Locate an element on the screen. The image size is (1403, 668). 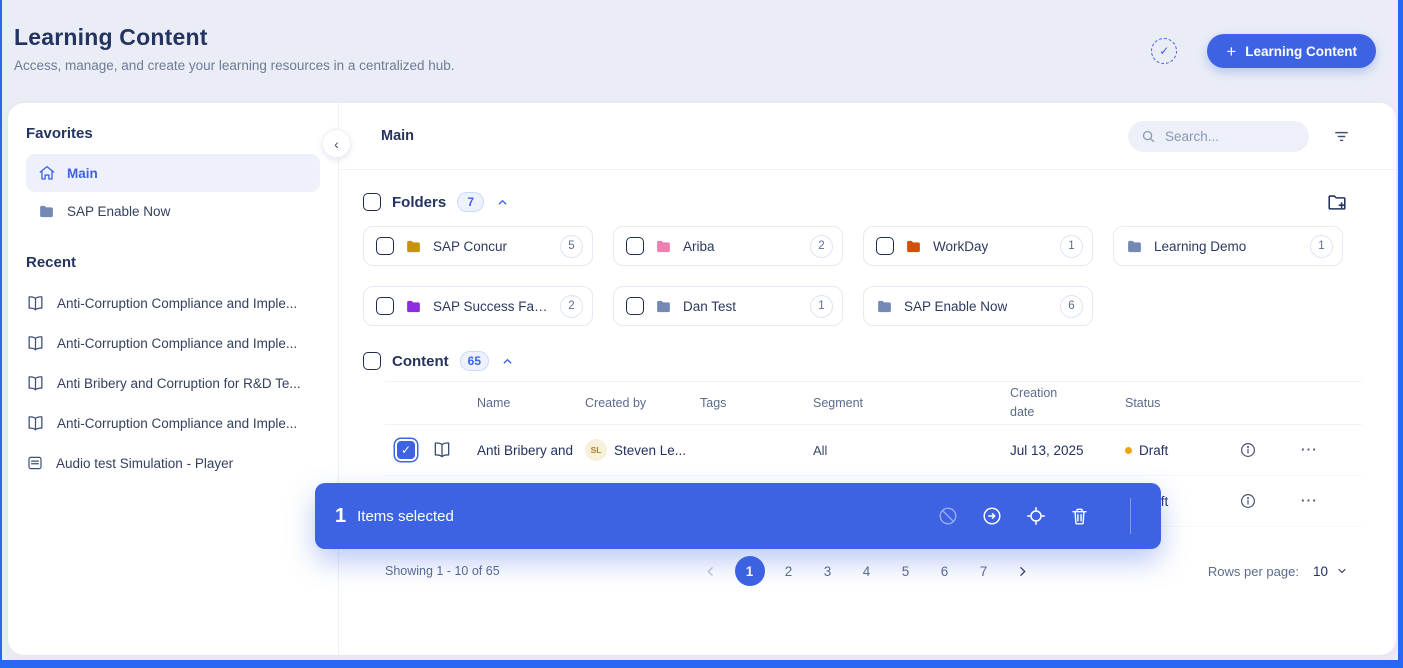
folder-count-badge: 2 is located at coordinates (571, 306).